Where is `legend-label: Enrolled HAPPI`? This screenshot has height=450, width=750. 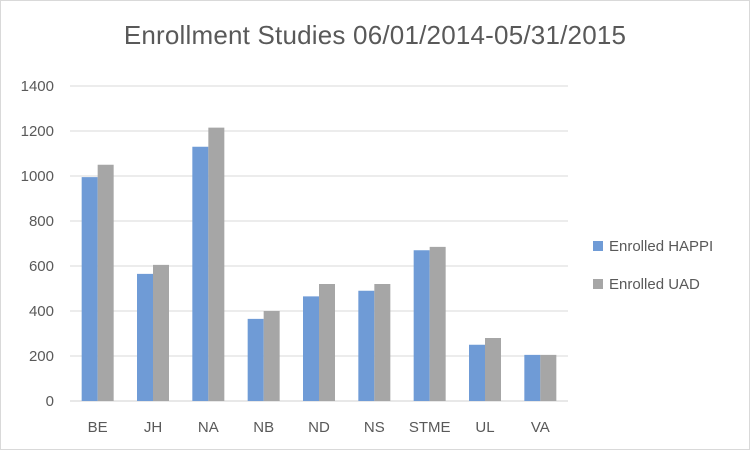 legend-label: Enrolled HAPPI is located at coordinates (661, 246).